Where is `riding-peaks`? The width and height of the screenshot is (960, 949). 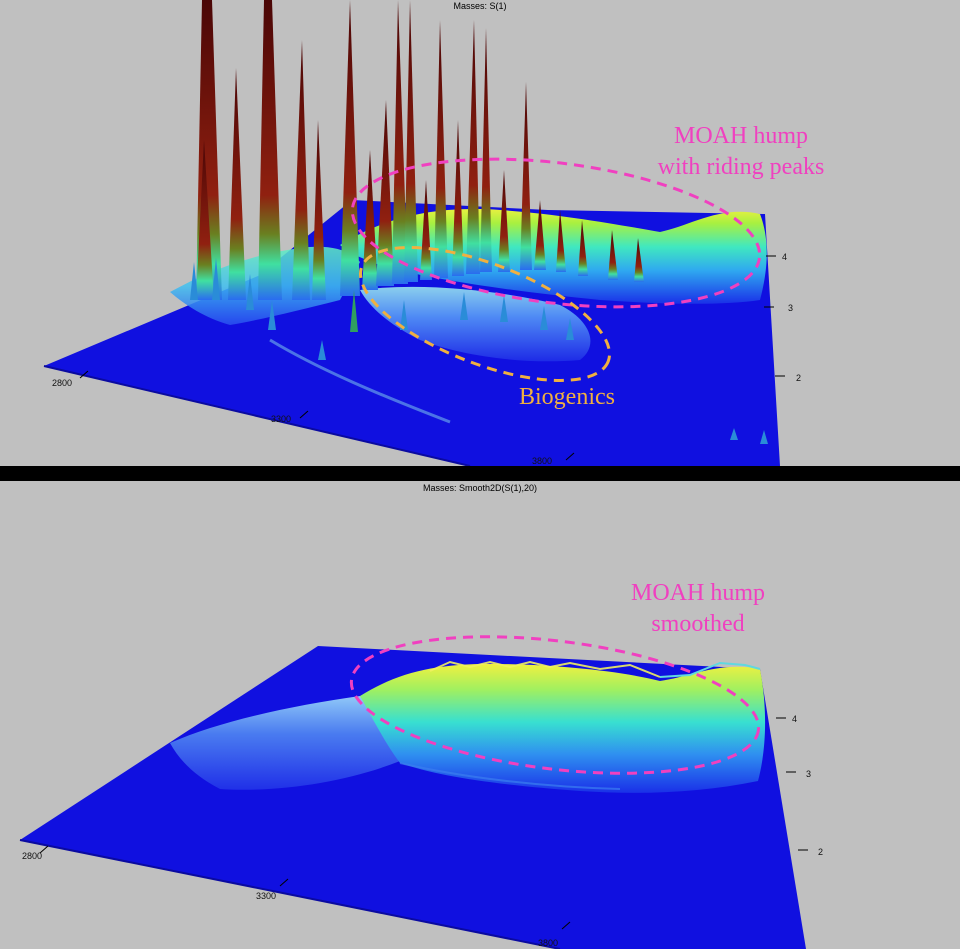 riding-peaks is located at coordinates (420, 150).